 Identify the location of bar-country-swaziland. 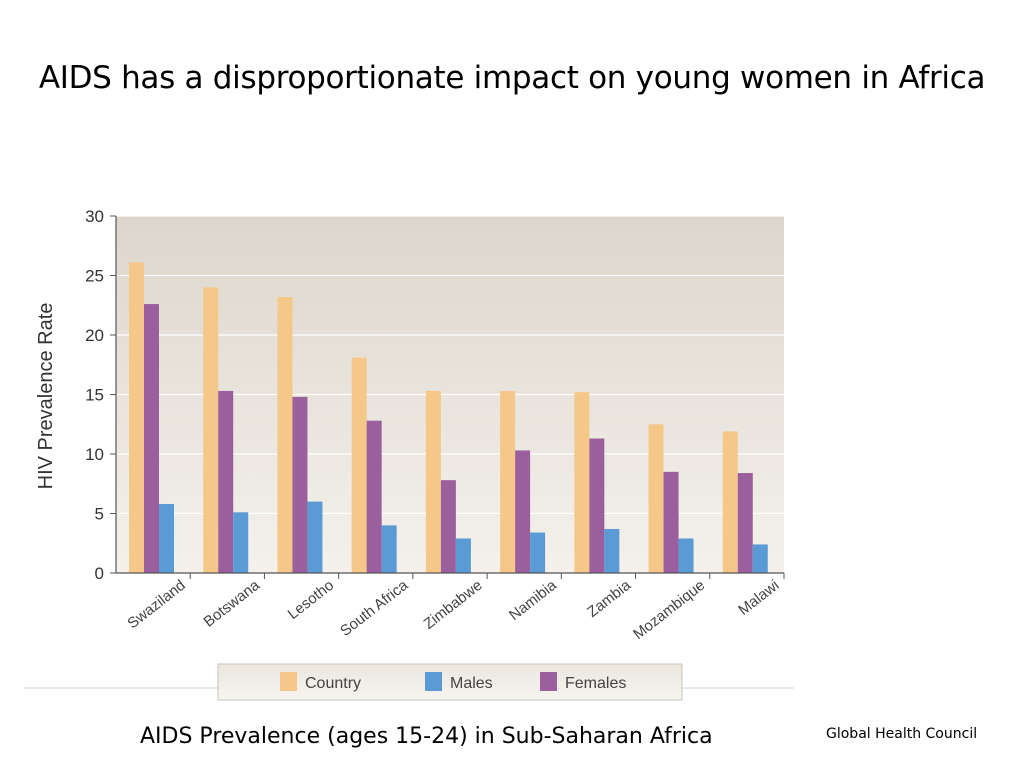
(136, 417).